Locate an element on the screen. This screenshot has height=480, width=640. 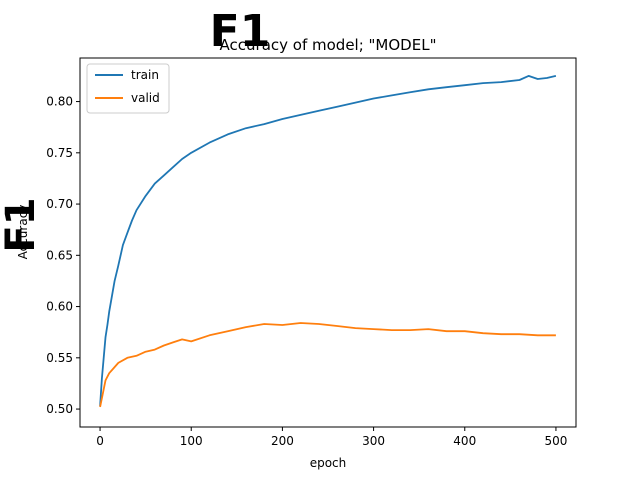
x-axis-label: epoch is located at coordinates (328, 463).